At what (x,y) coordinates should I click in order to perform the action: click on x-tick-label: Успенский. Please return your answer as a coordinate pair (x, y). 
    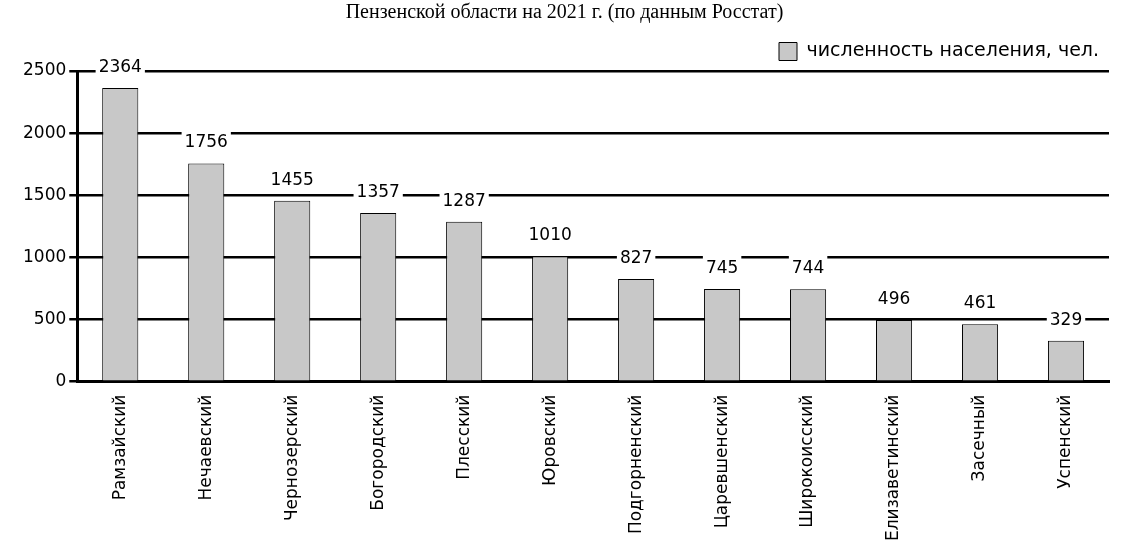
    Looking at the image, I should click on (1064, 441).